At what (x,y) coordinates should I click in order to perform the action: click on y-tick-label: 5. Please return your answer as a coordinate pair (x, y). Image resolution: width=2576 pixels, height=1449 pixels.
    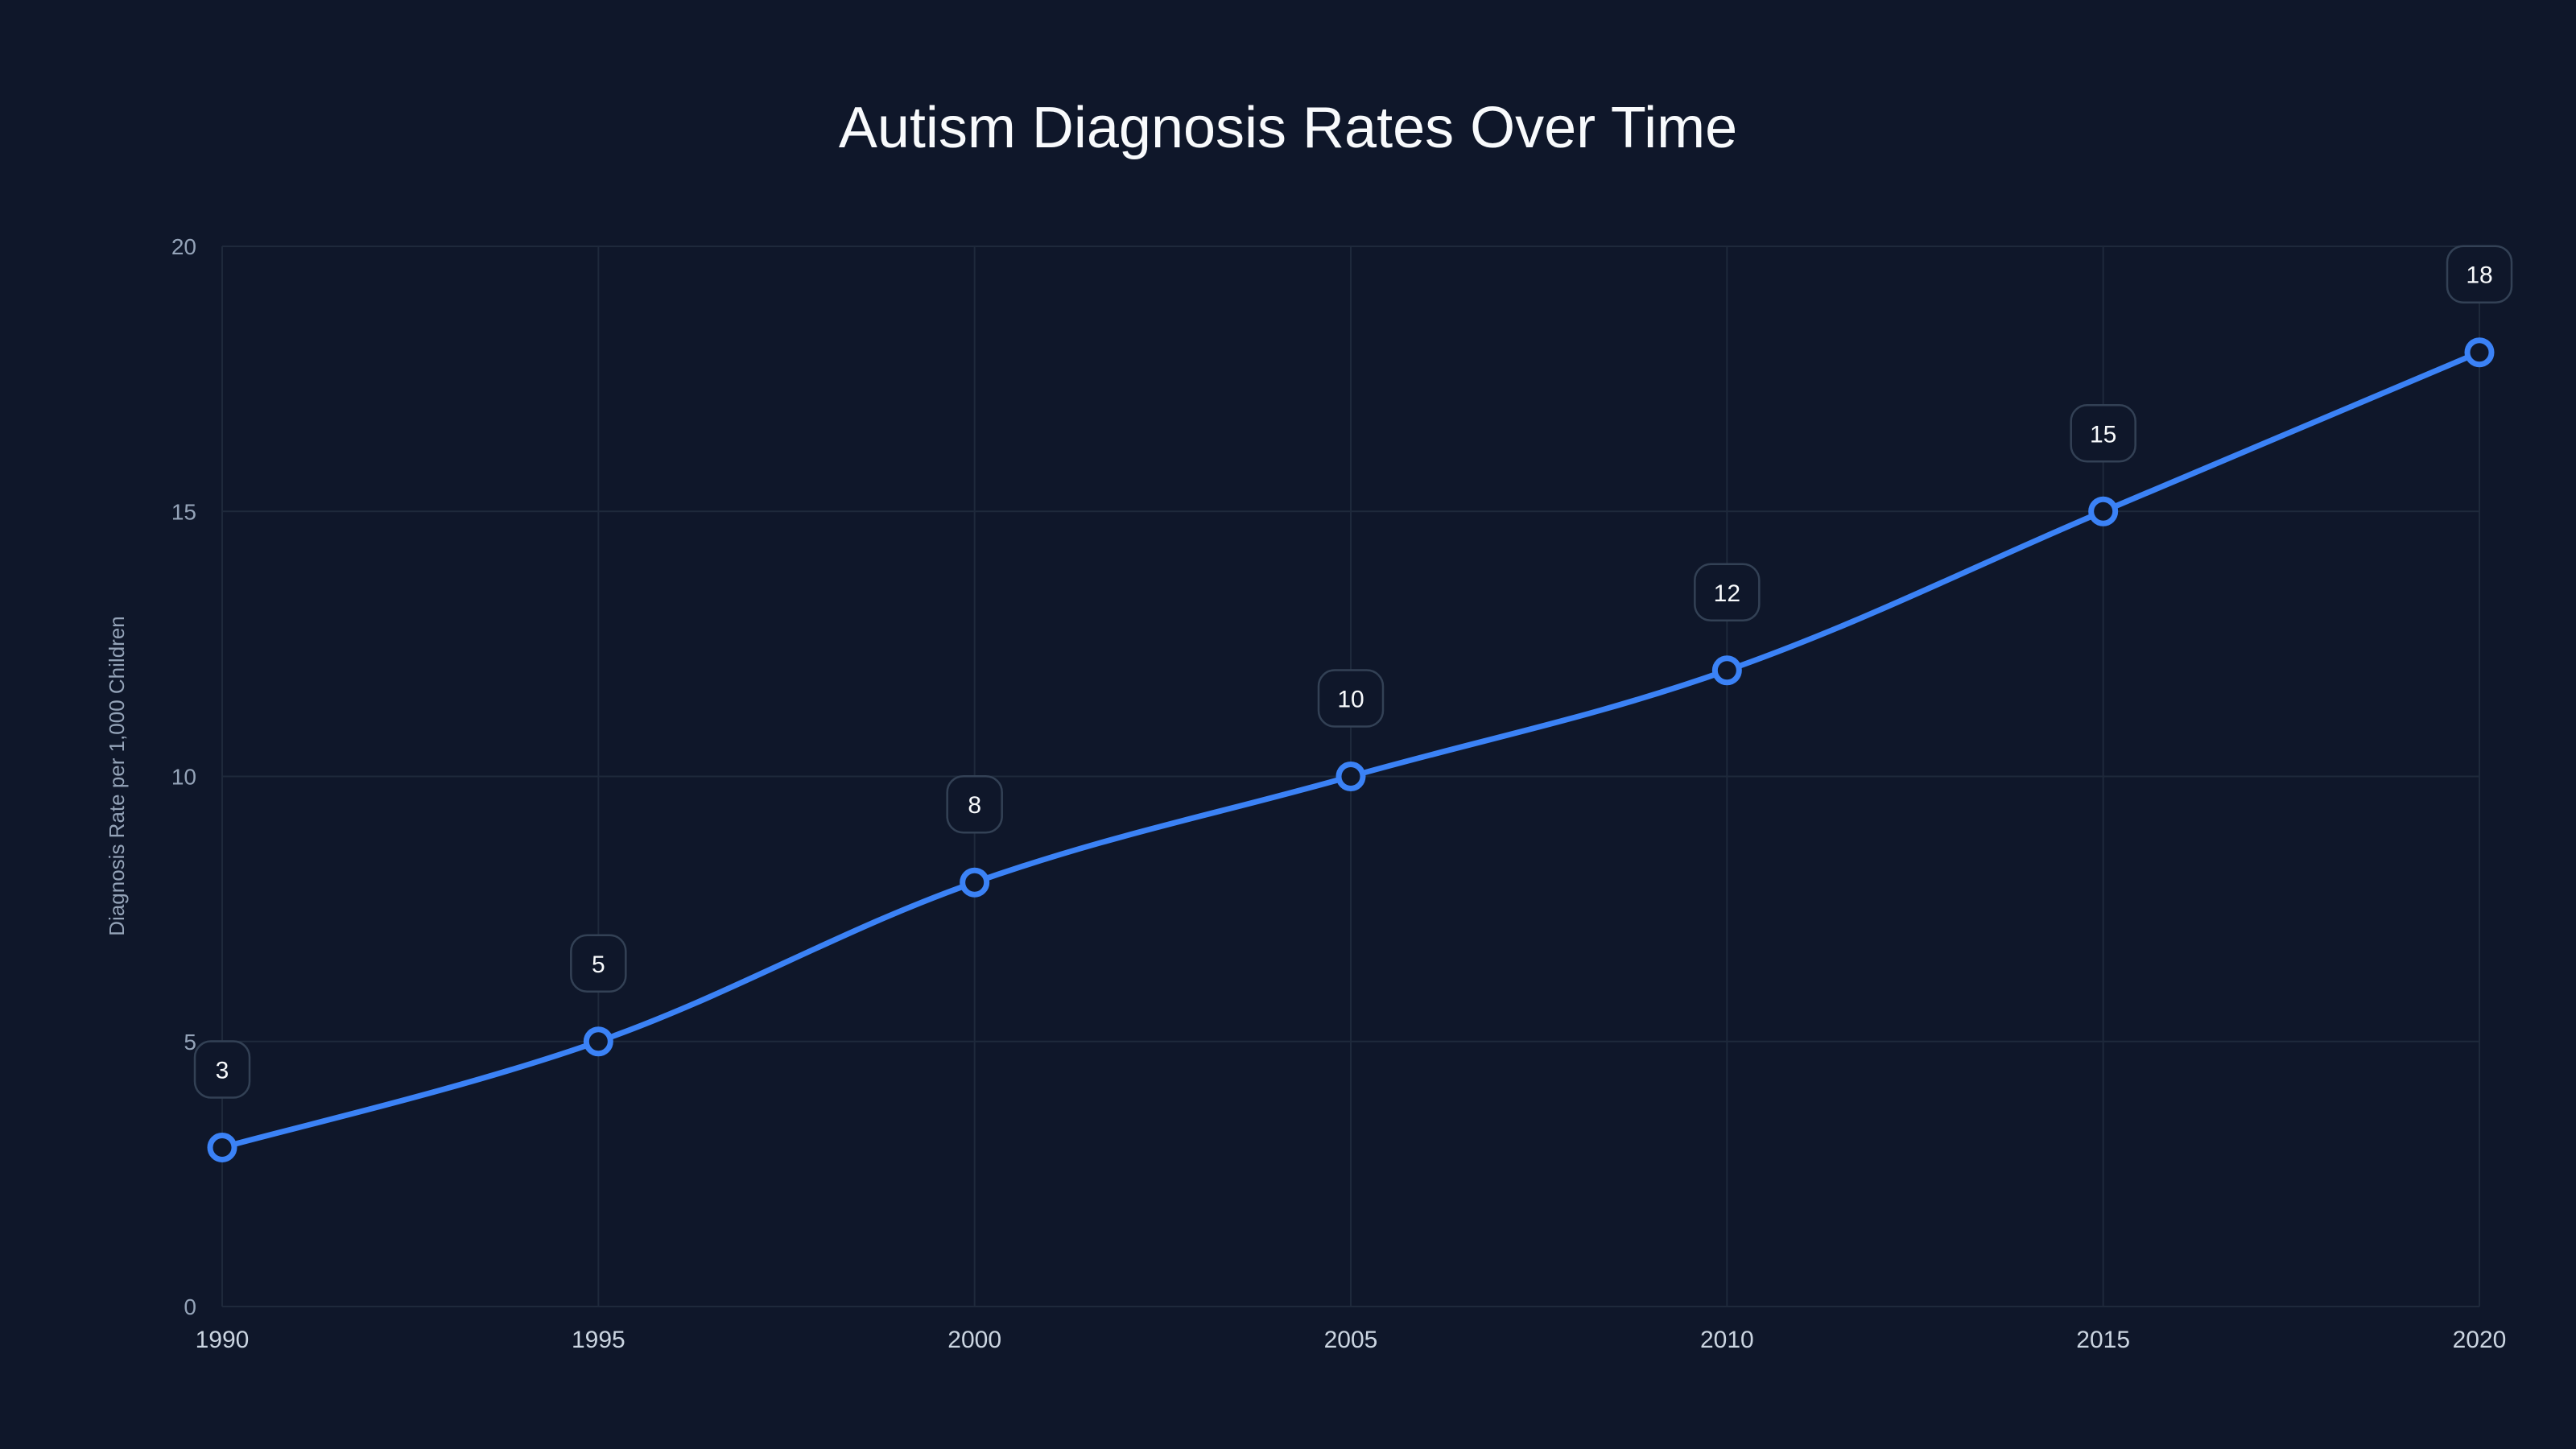
    Looking at the image, I should click on (190, 1042).